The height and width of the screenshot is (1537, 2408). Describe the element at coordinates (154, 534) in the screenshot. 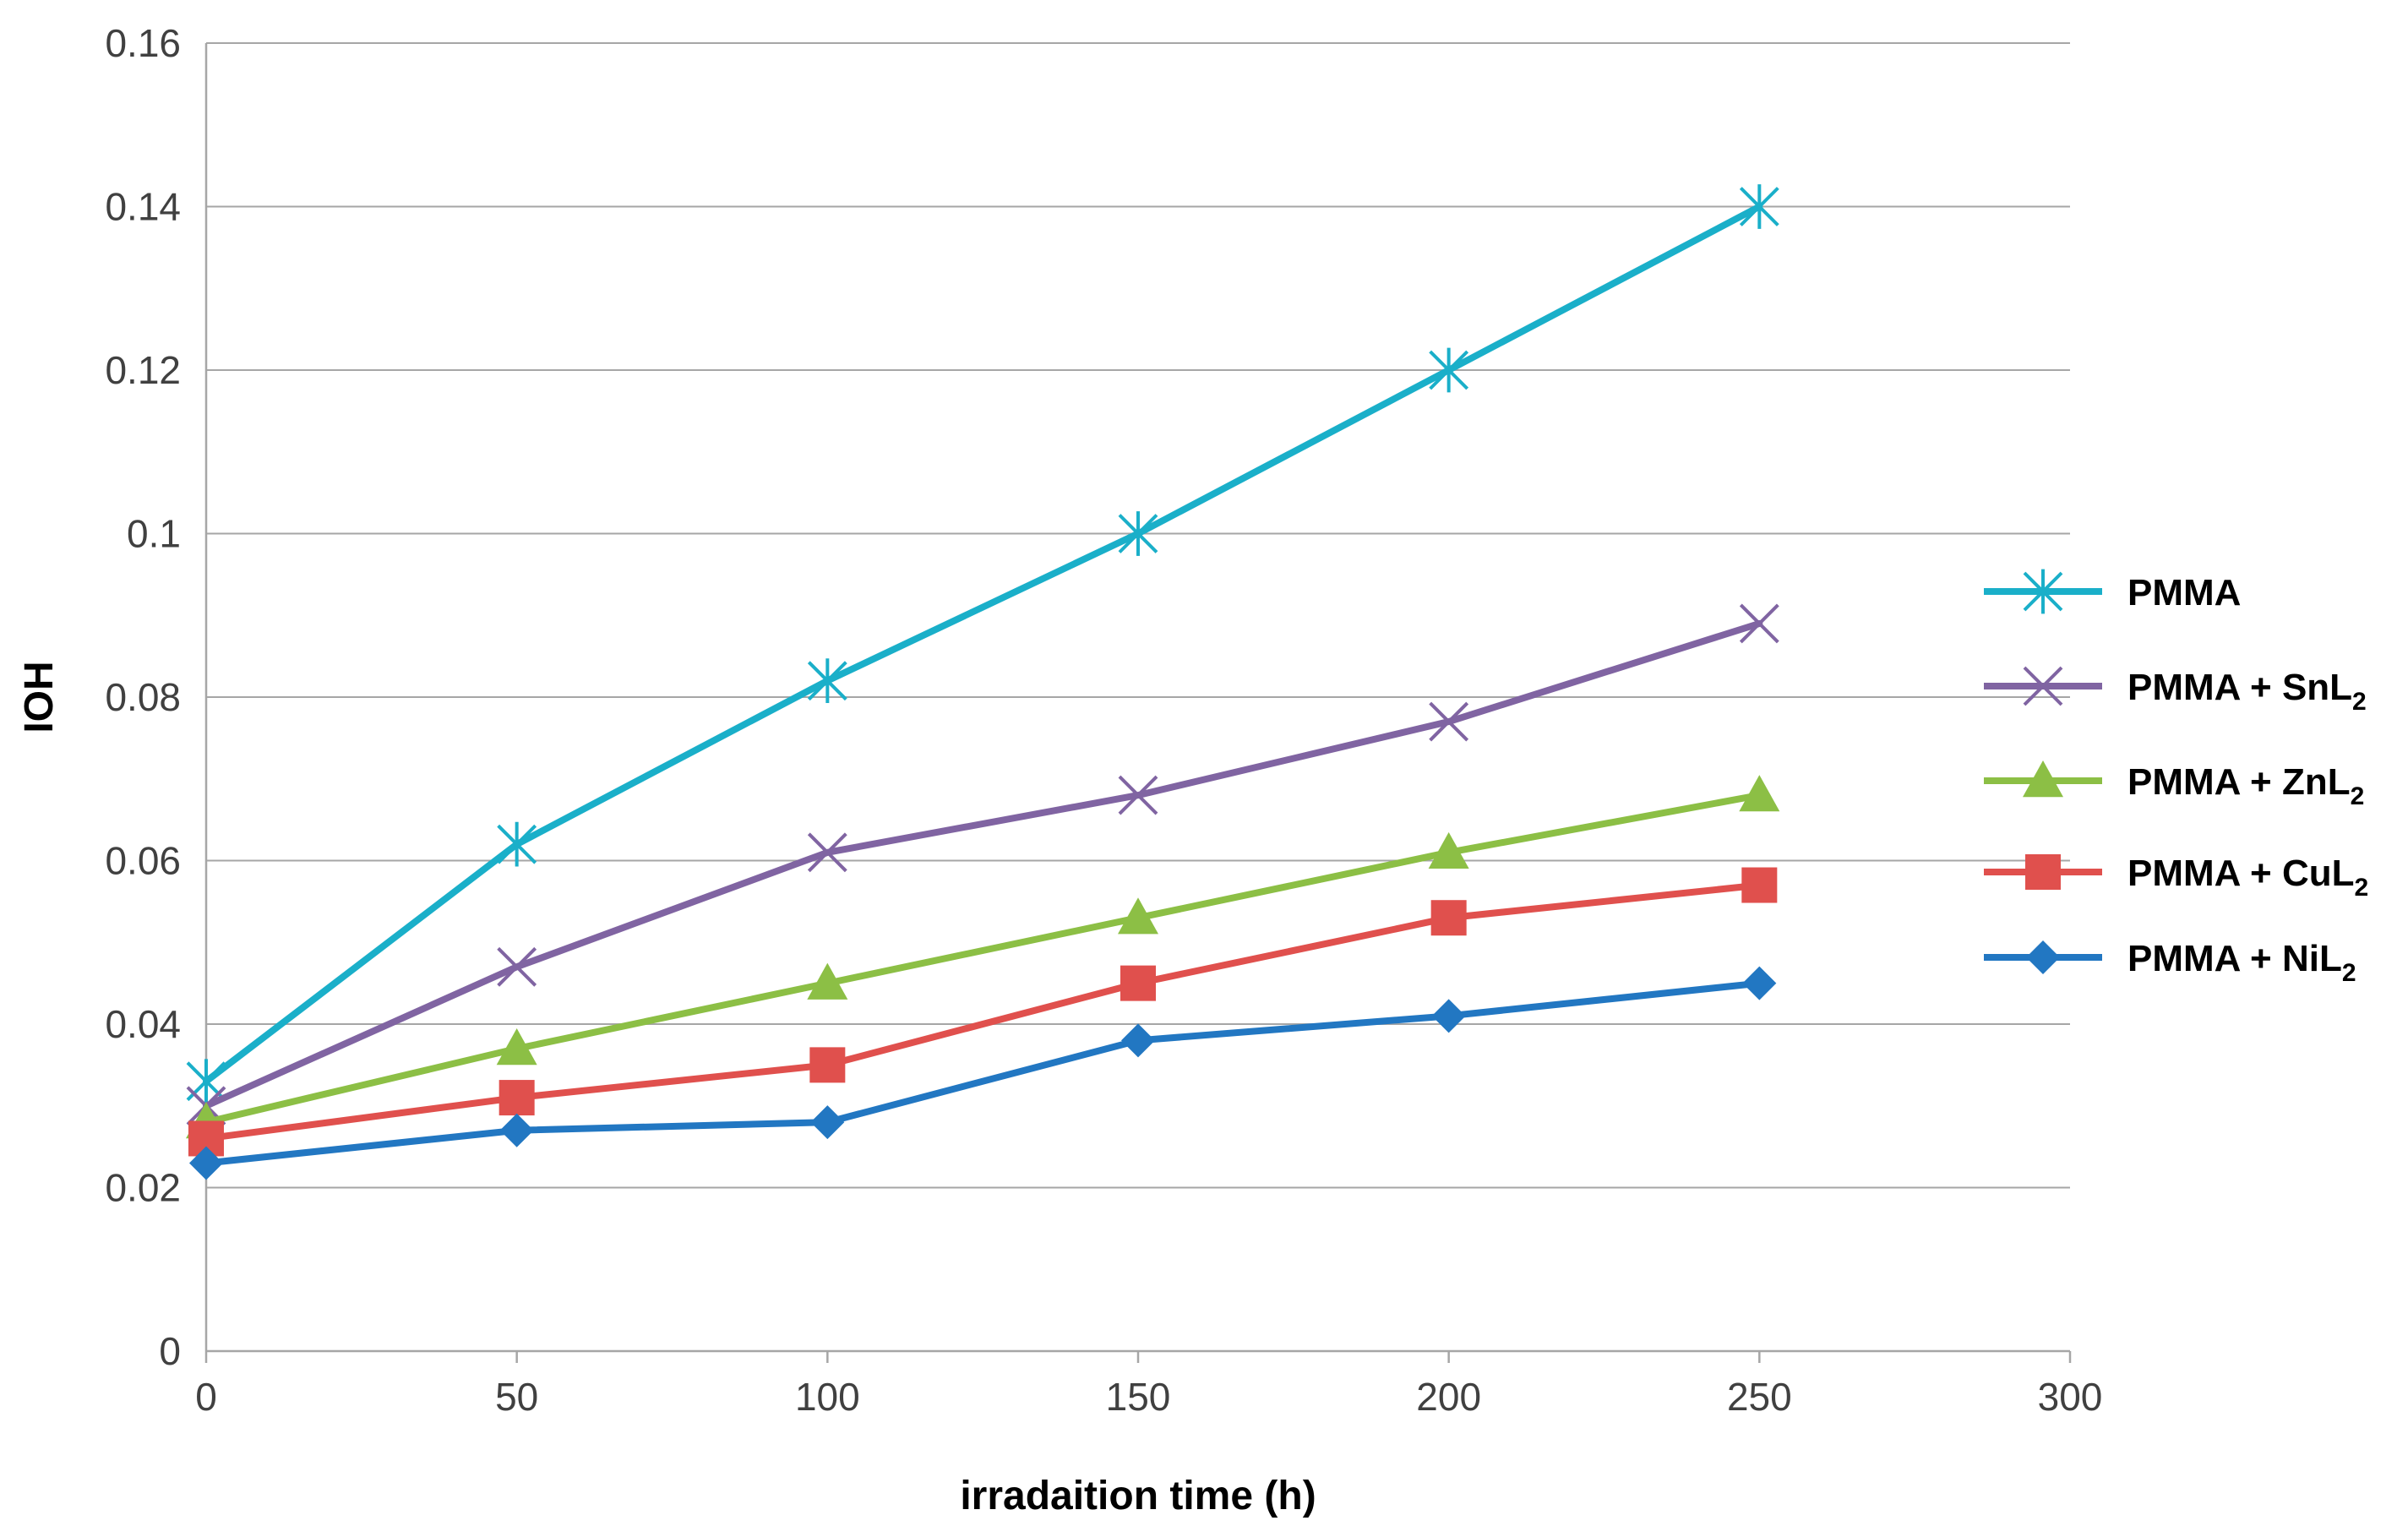

I see `y-tick-label: 0.1` at that location.